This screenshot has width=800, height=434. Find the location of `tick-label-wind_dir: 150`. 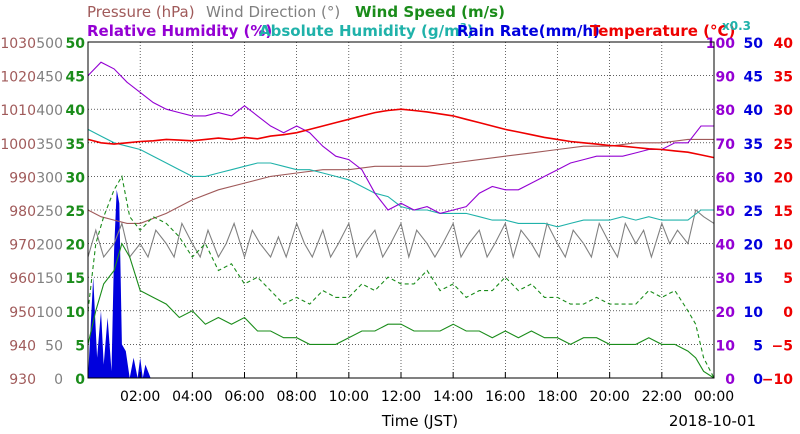

tick-label-wind_dir: 150 is located at coordinates (49, 279).